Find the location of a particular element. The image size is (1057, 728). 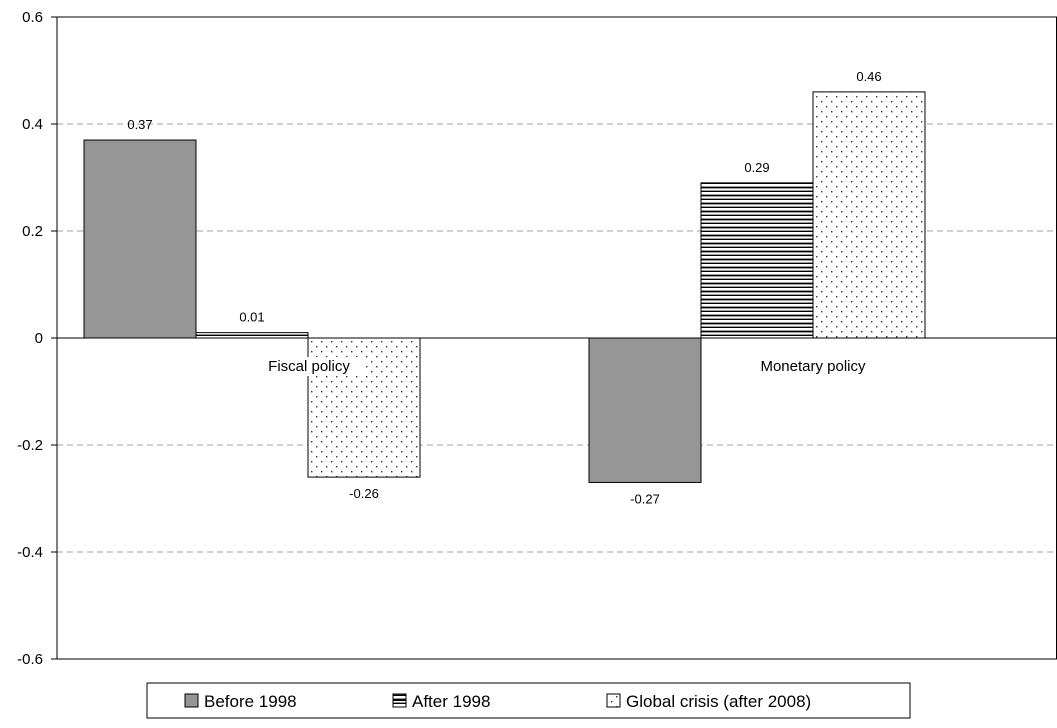

y-tick-label: 0 is located at coordinates (39, 338).